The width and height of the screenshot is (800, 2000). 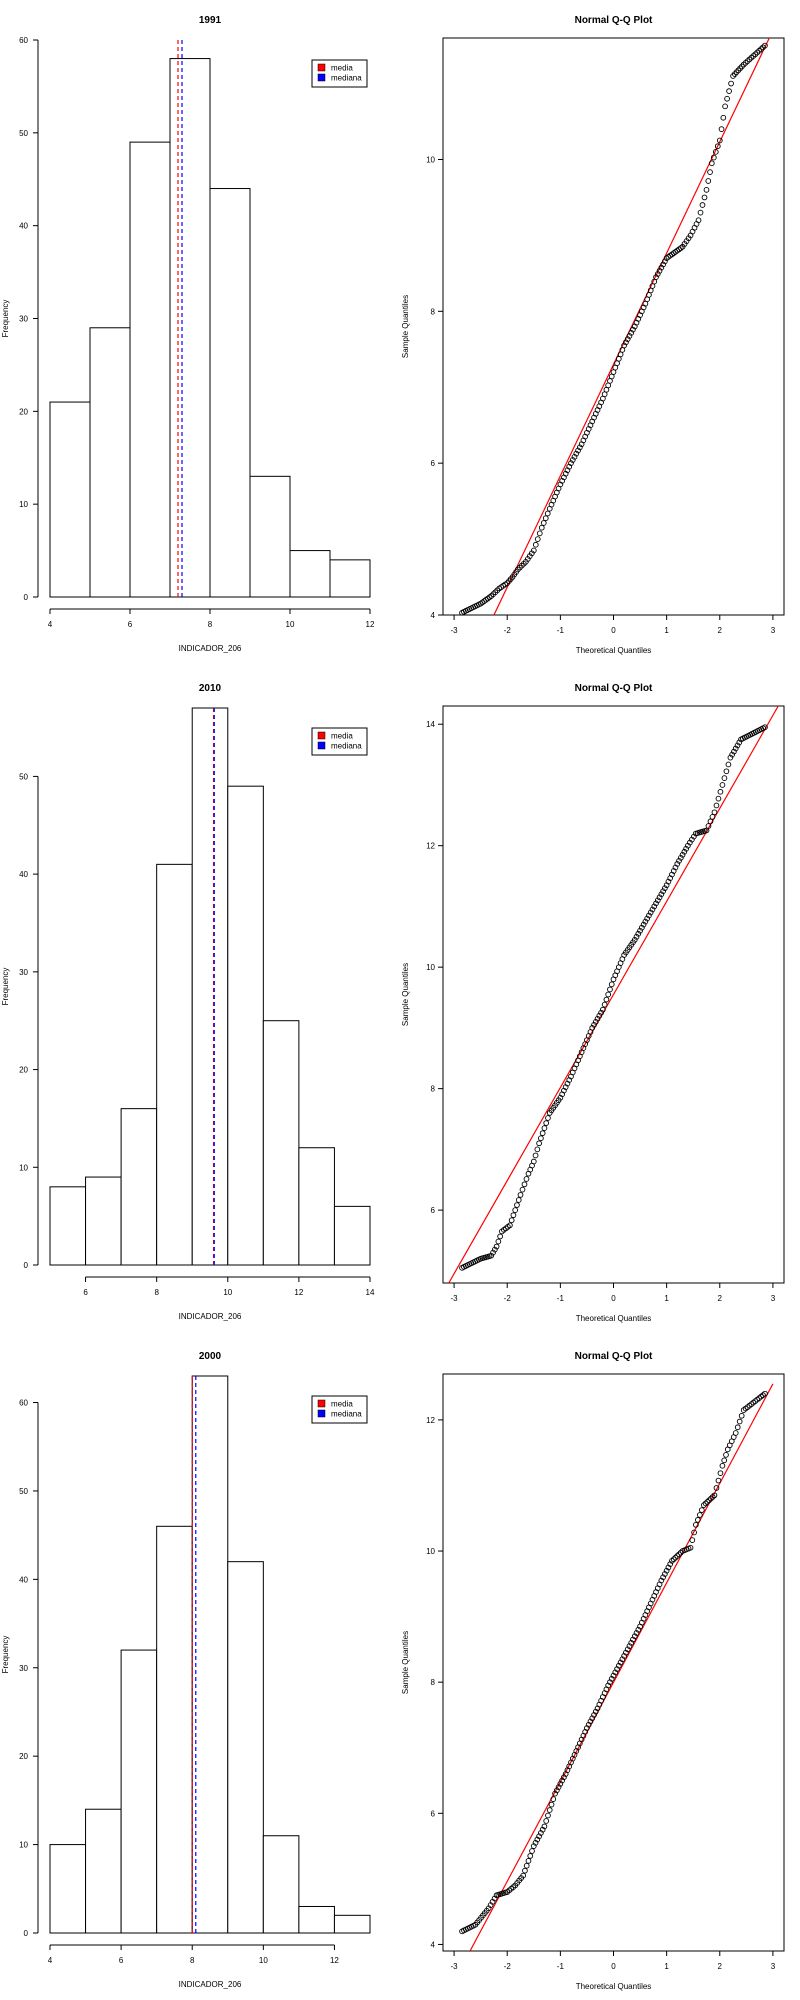 I want to click on x-tick-label: 2, so click(x=720, y=1298).